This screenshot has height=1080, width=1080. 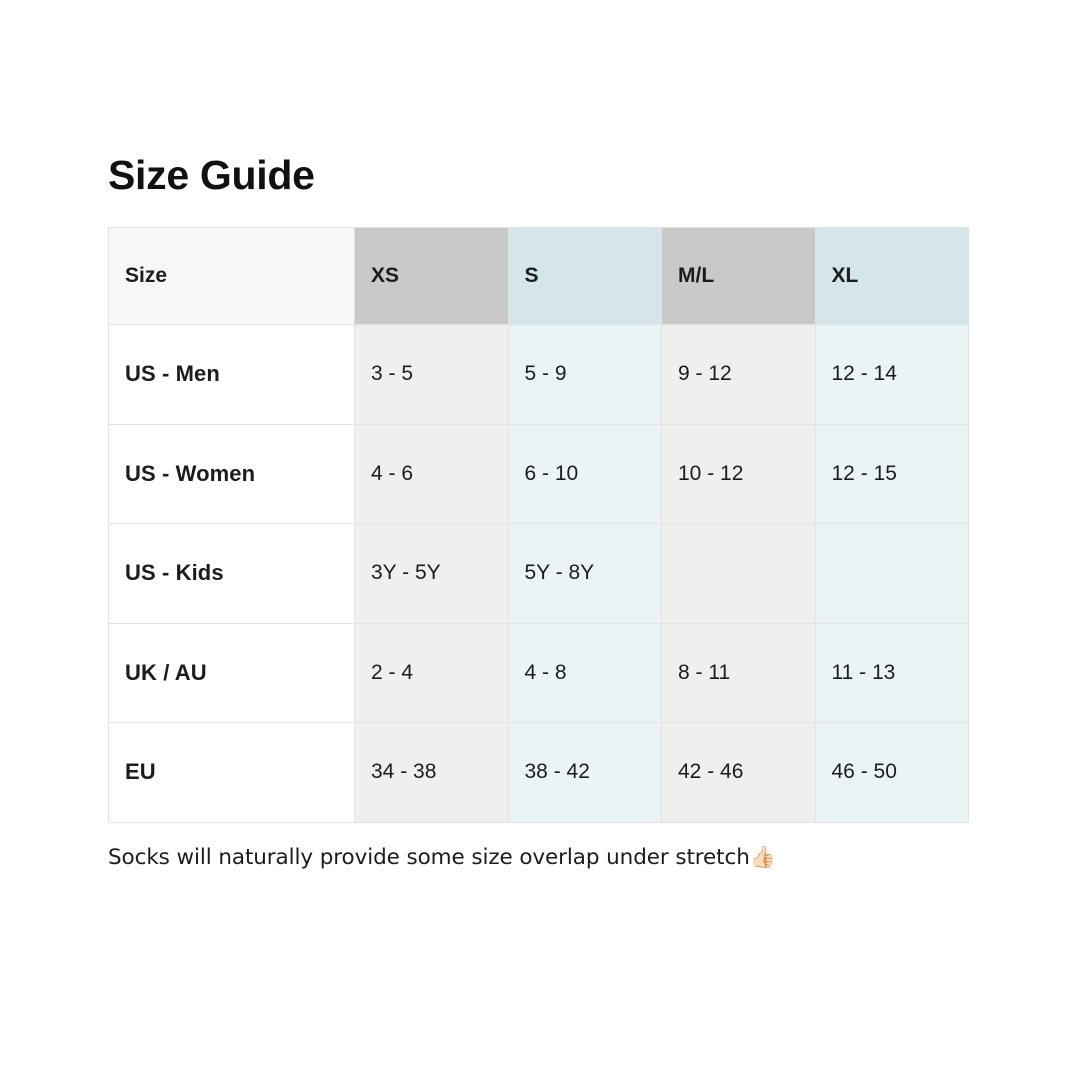 I want to click on cell-eu-xs: 34 - 38, so click(x=431, y=772).